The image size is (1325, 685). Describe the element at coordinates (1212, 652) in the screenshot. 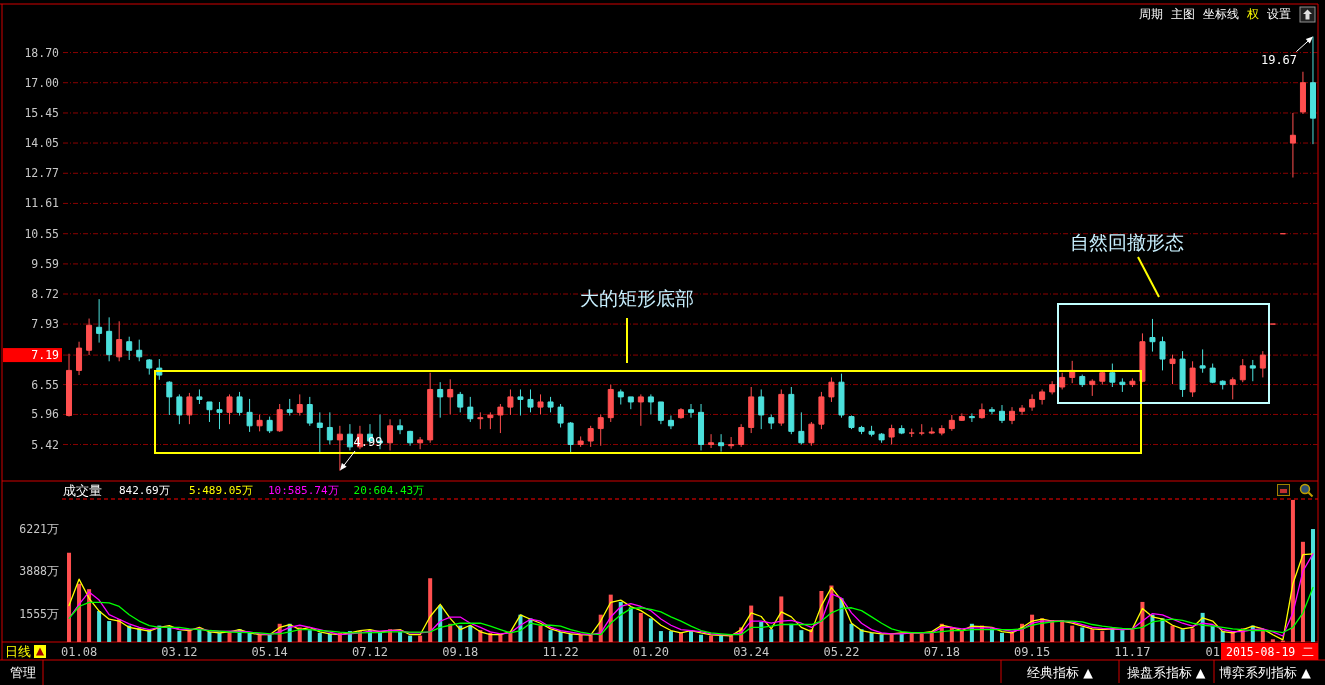

I see `x-tick-label: 01` at that location.